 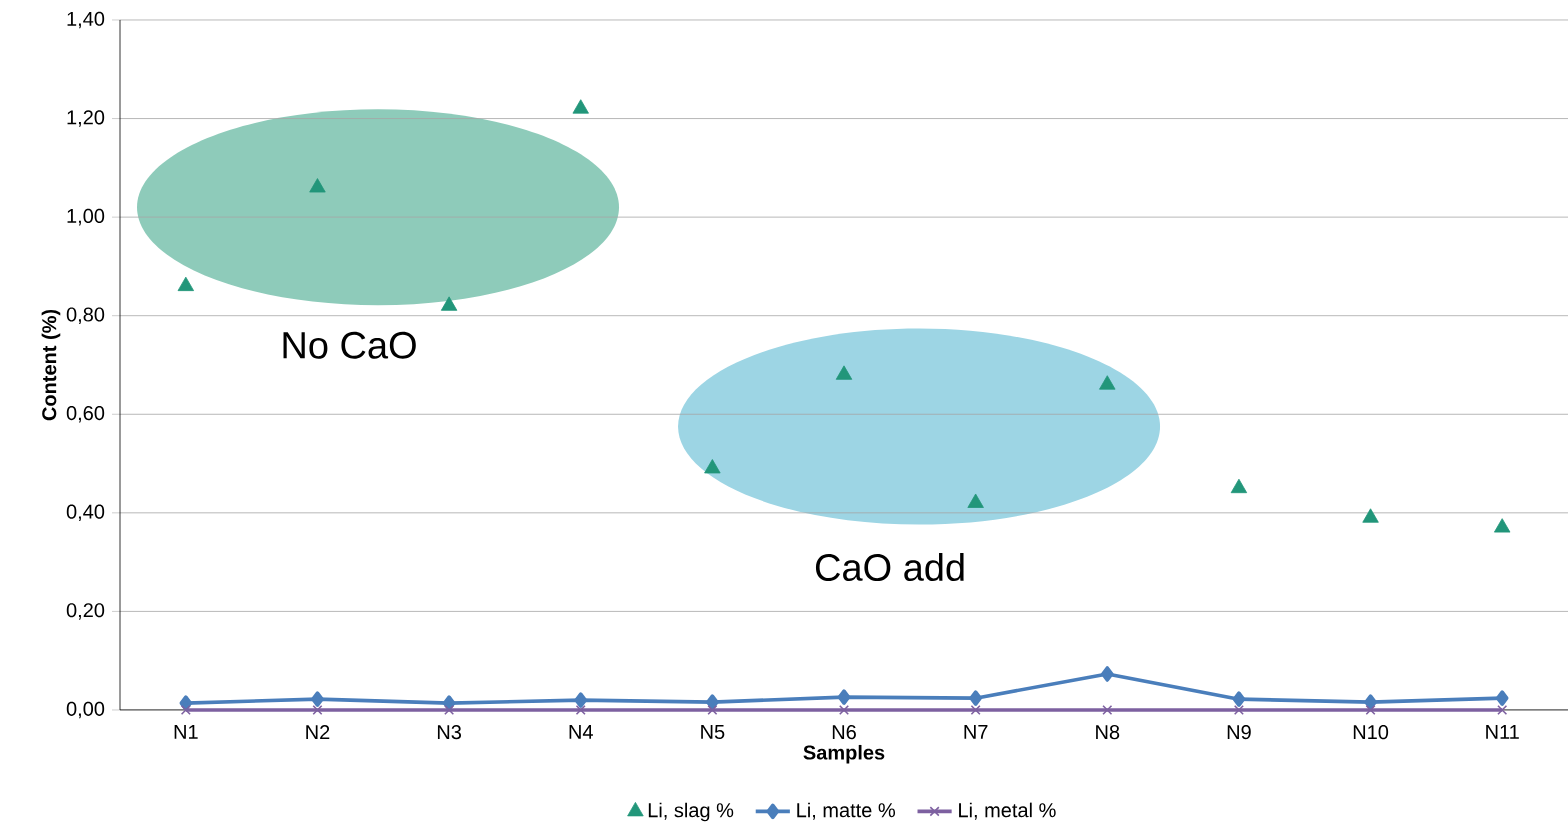 What do you see at coordinates (844, 754) in the screenshot?
I see `x-axis-title: Samples` at bounding box center [844, 754].